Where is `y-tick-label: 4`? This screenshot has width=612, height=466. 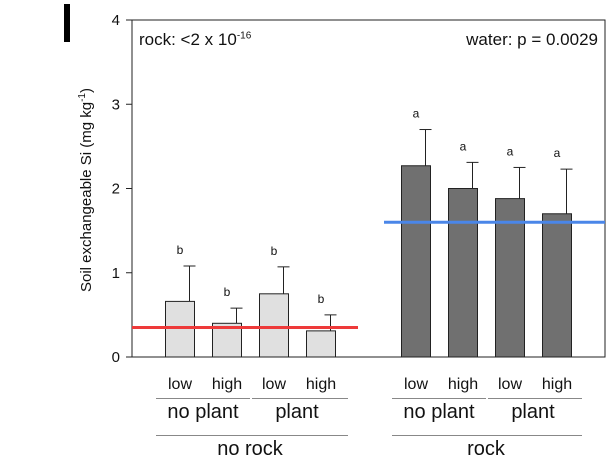
y-tick-label: 4 is located at coordinates (116, 20).